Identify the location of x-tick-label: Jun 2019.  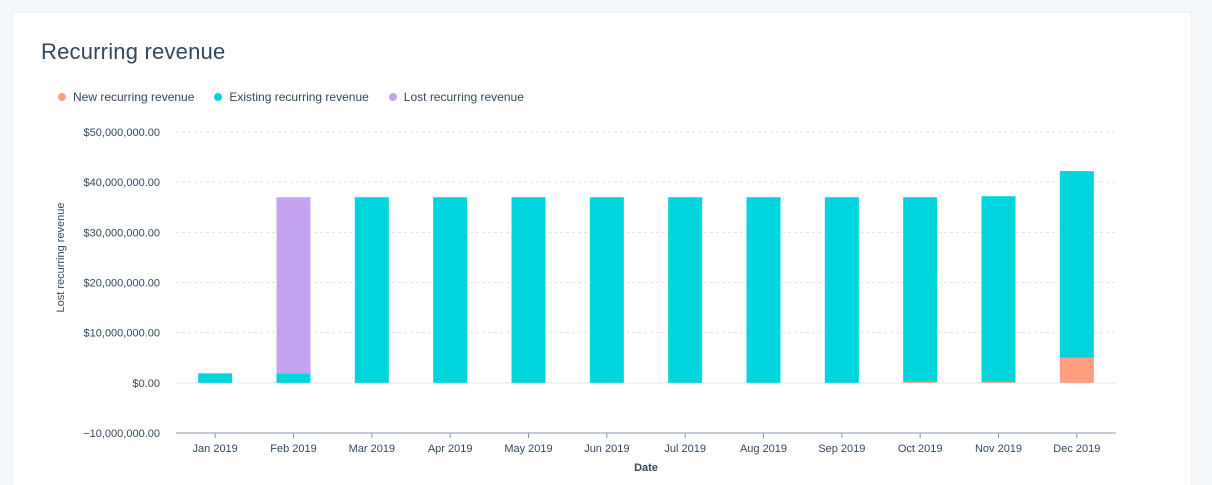
(606, 449).